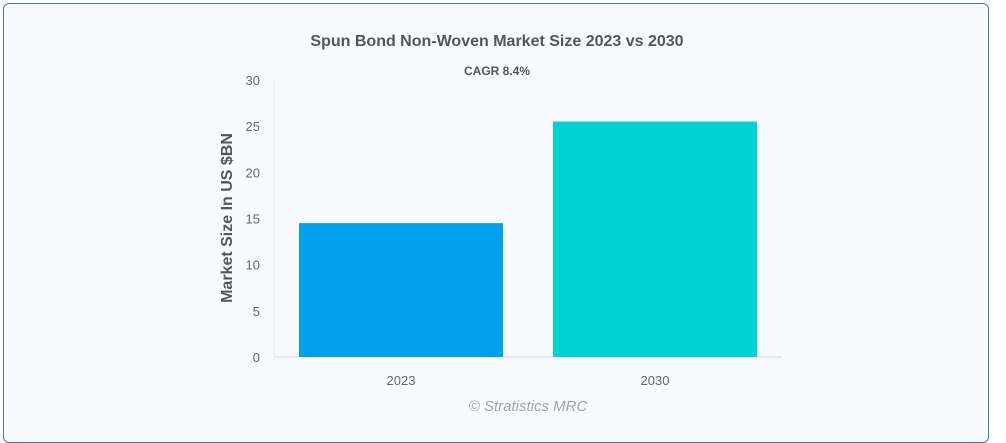  Describe the element at coordinates (253, 126) in the screenshot. I see `y-tick-label: 25` at that location.